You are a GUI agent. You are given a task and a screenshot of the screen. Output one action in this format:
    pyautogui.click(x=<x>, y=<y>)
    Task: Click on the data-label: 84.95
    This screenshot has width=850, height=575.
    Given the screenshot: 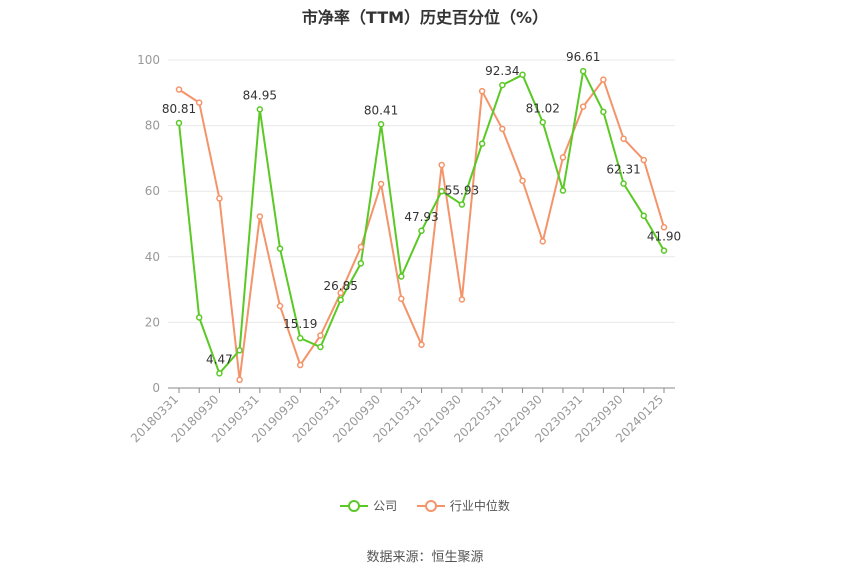 What is the action you would take?
    pyautogui.click(x=260, y=95)
    